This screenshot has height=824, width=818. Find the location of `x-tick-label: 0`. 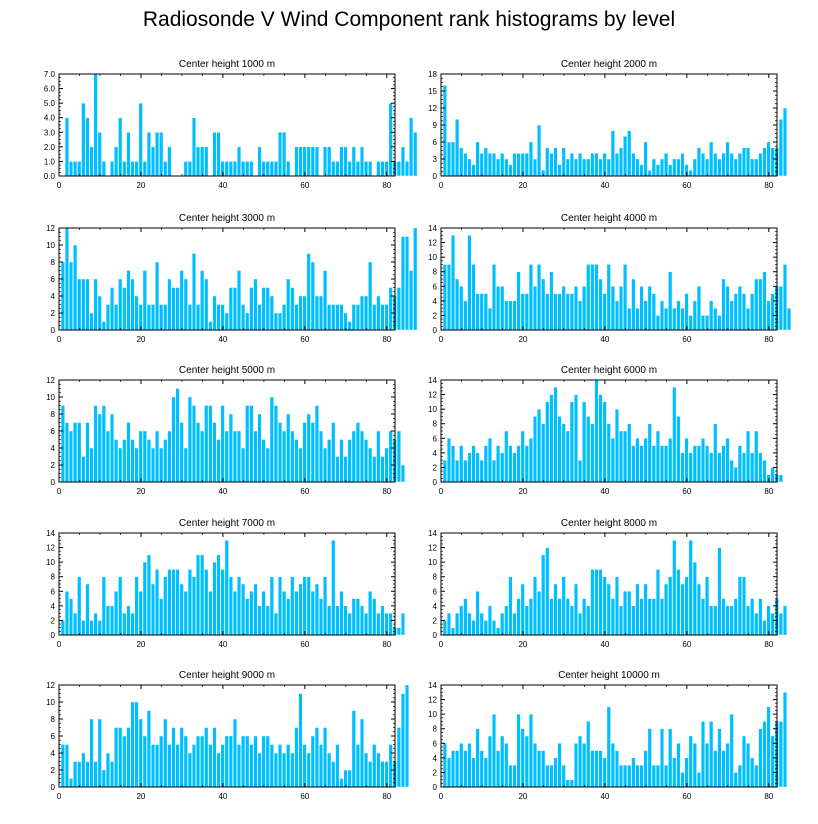

x-tick-label: 0 is located at coordinates (59, 185).